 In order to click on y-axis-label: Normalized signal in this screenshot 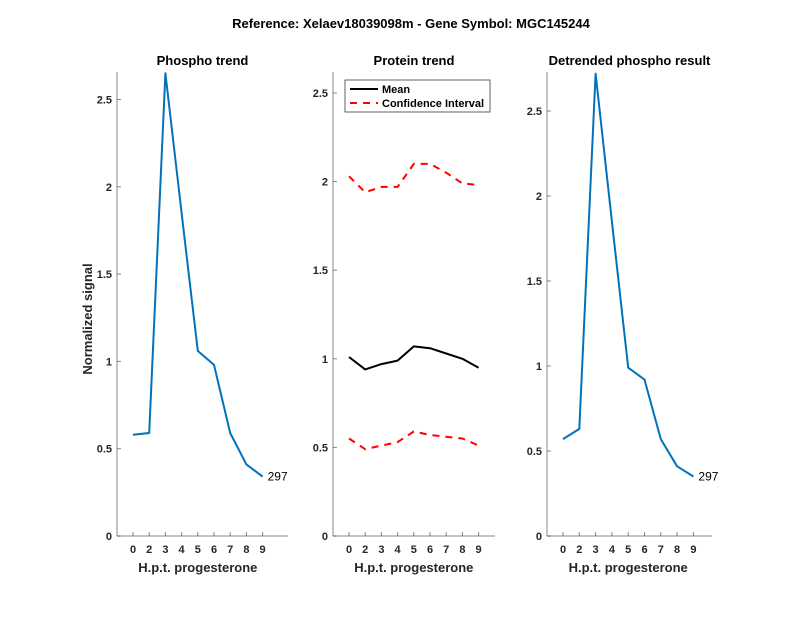, I will do `click(87, 318)`.